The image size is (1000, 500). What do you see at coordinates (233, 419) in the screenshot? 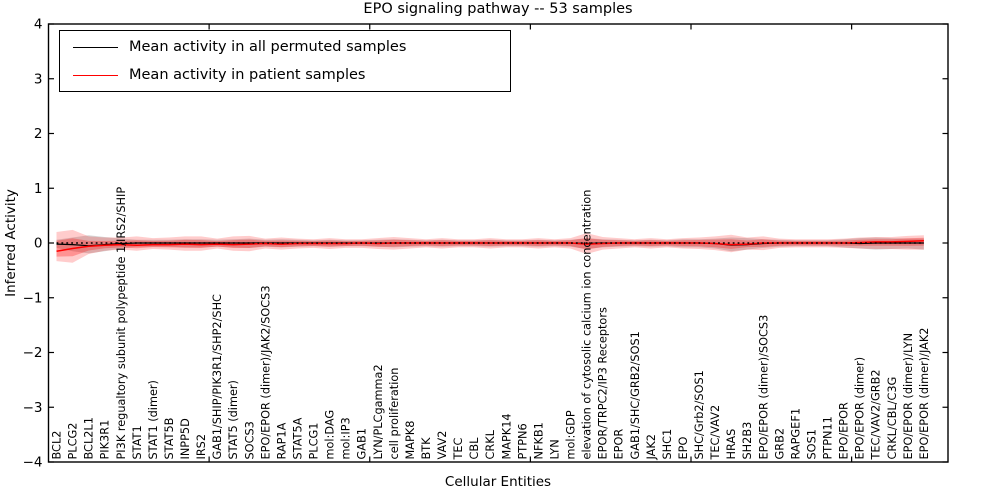
I see `x-tick-label: STAT5 (dimer)` at bounding box center [233, 419].